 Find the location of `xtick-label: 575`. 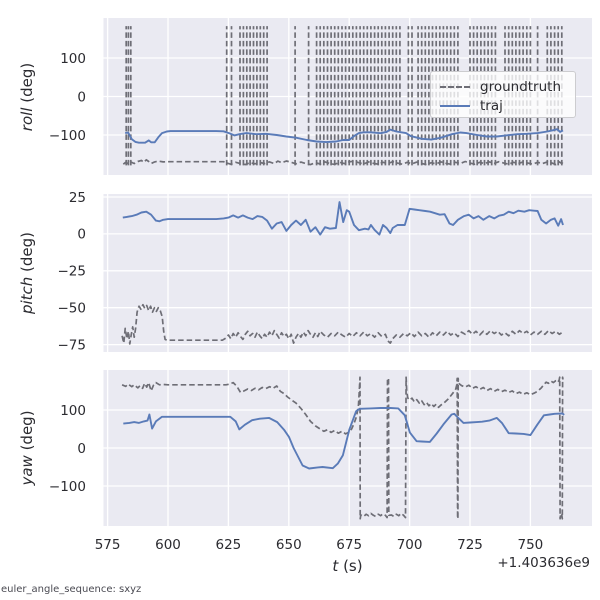

xtick-label: 575 is located at coordinates (108, 545).